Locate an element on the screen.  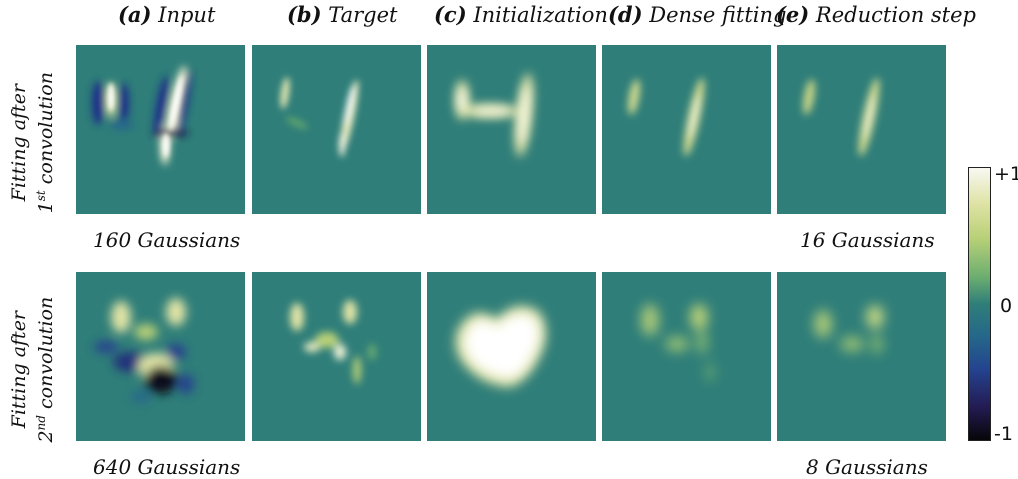
panel-row1-initialization is located at coordinates (511, 129).